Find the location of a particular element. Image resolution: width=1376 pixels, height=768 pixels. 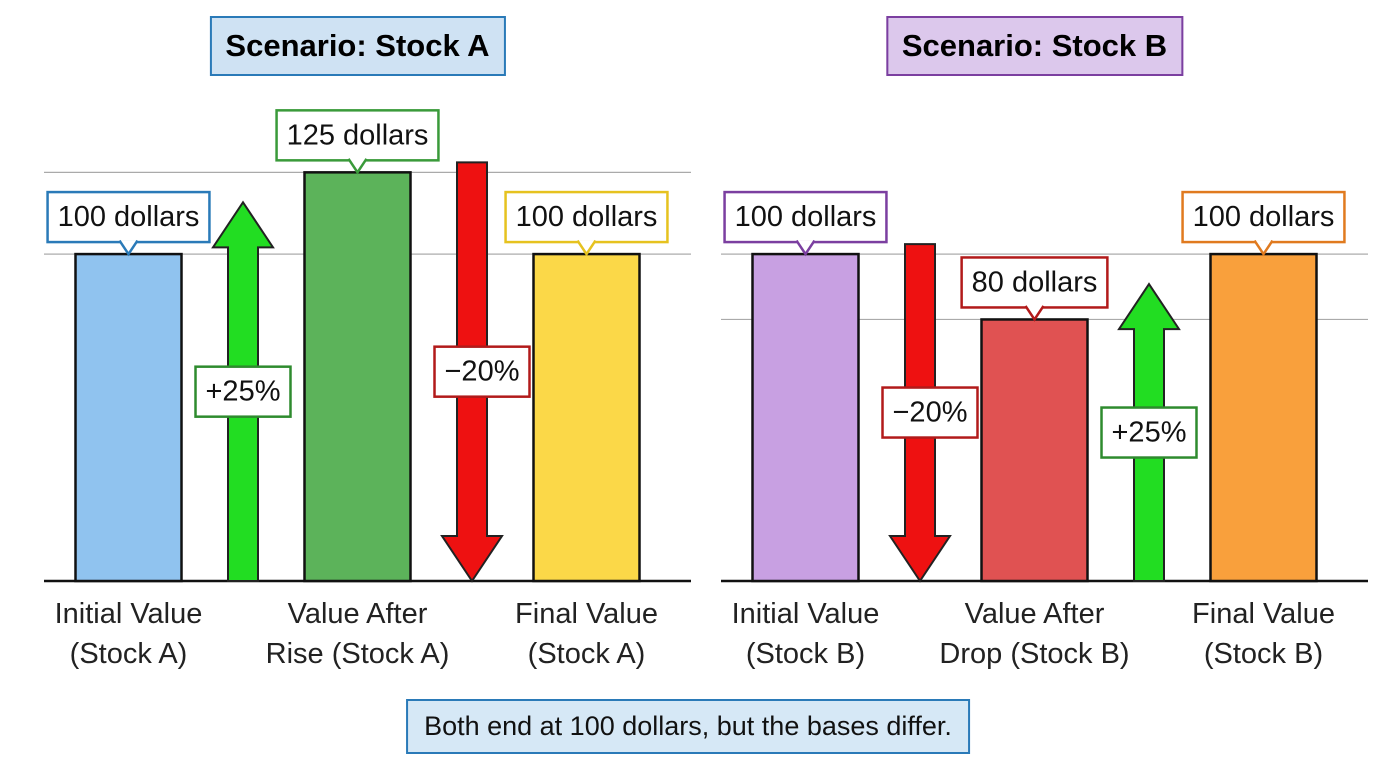

x-tick-label: Value After Drop (Stock B) is located at coordinates (1034, 634).